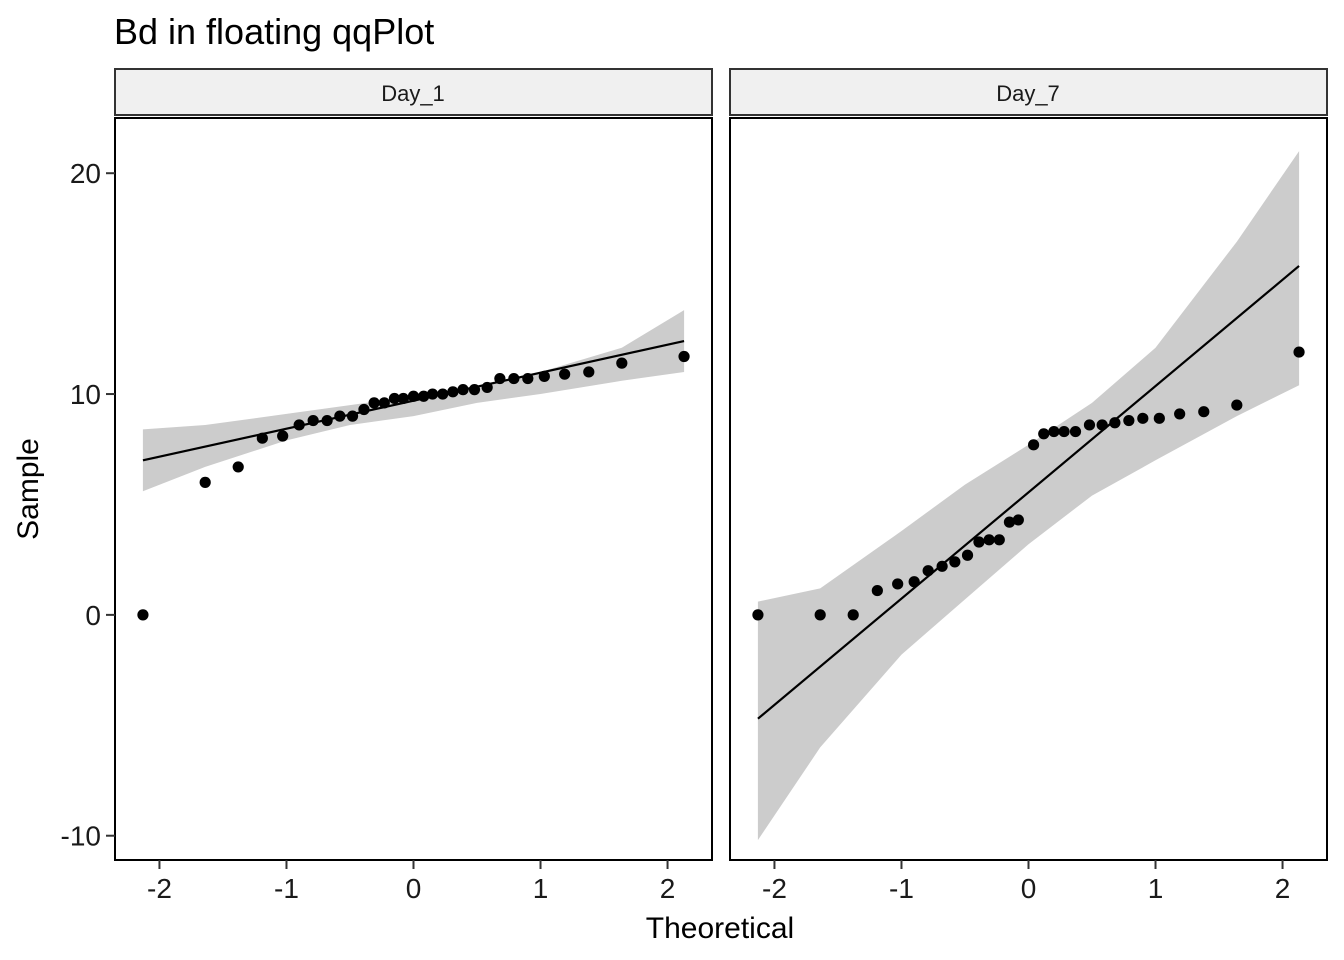 The image size is (1344, 960). What do you see at coordinates (81, 836) in the screenshot?
I see `y-tick-label: -10` at bounding box center [81, 836].